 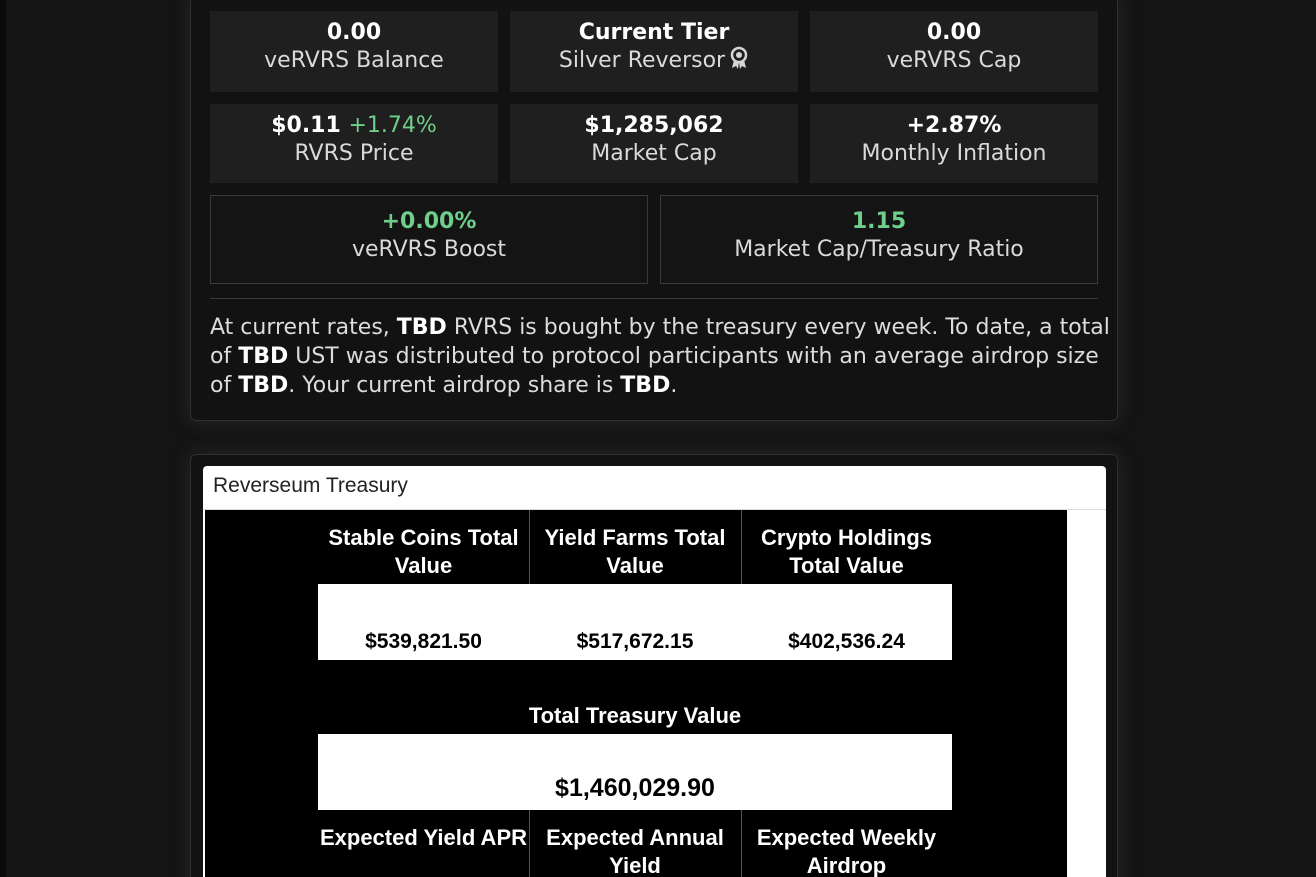 What do you see at coordinates (423, 622) in the screenshot?
I see `table-cell: $539,821.50` at bounding box center [423, 622].